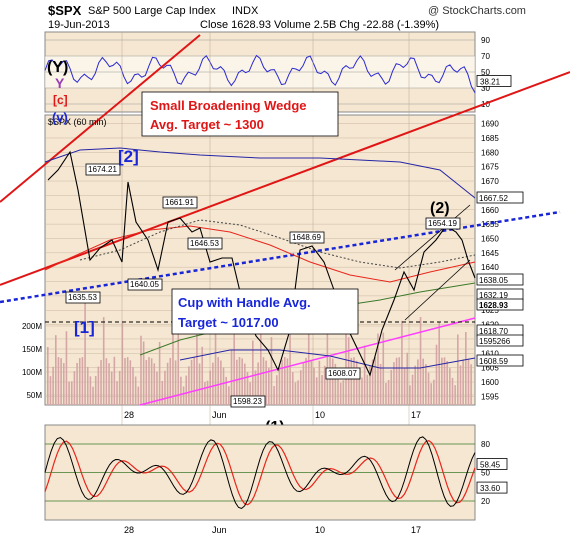  I want to click on exchange-label: INDX, so click(245, 11).